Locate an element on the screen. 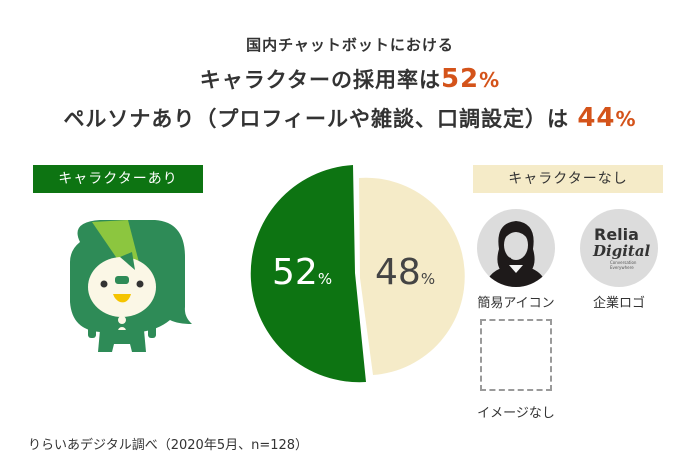 The height and width of the screenshot is (464, 700). company-logo: Relia Digital Conversation Everywhere is located at coordinates (619, 248).